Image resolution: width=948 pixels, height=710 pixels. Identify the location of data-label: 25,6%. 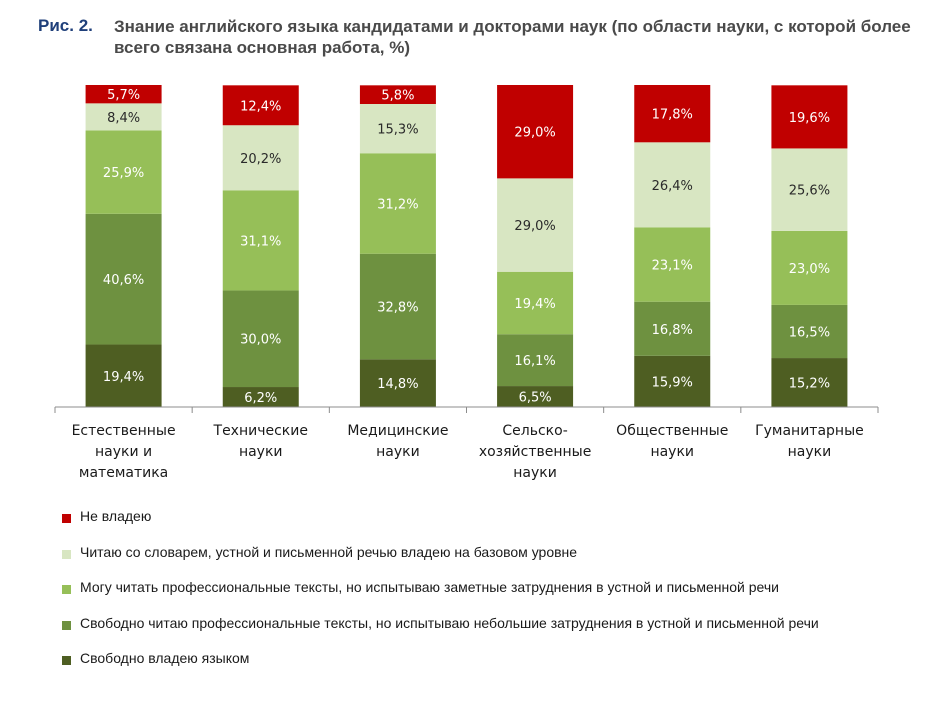
(809, 191).